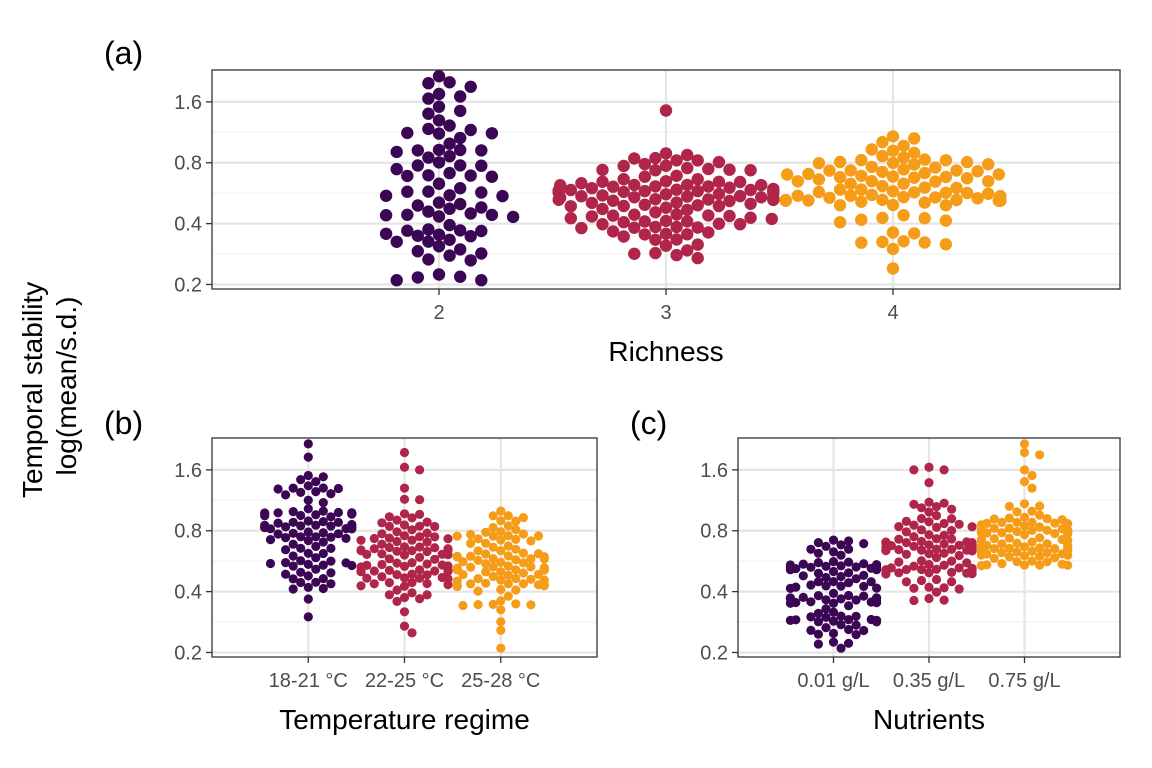 This screenshot has height=768, width=1152. I want to click on x-tick-label: 2, so click(438, 313).